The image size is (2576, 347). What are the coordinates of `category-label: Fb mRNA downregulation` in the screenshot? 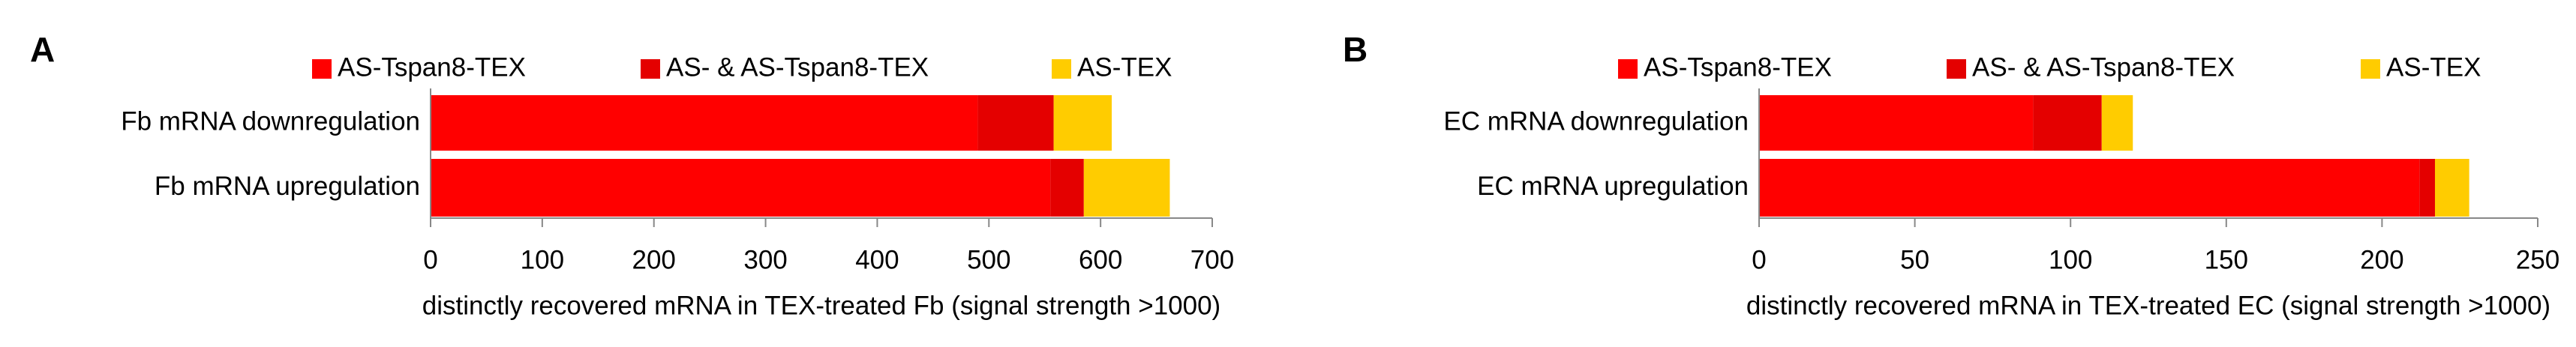 It's located at (270, 121).